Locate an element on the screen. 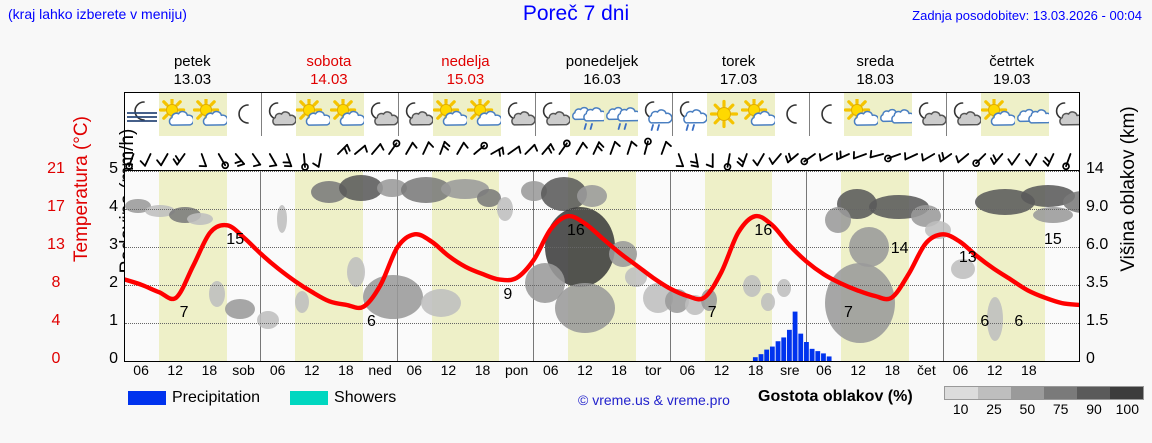 Image resolution: width=1152 pixels, height=443 pixels. time-axis-day-4: 06 12 18 sre is located at coordinates (738, 373).